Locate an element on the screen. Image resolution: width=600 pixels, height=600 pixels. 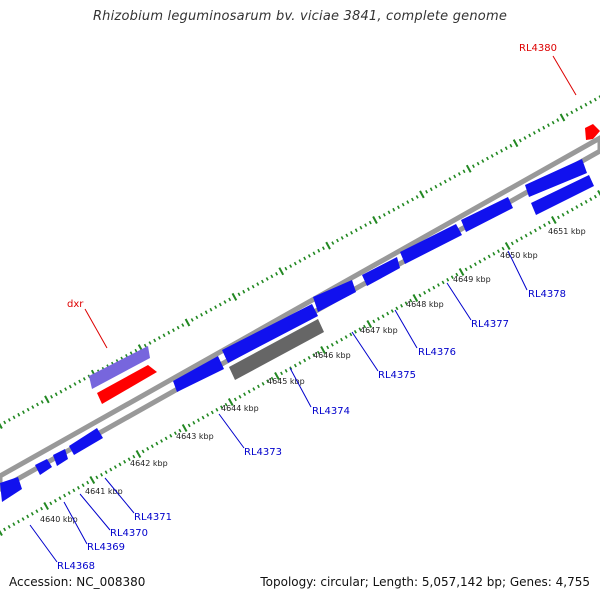
feature-other-gene is located at coordinates (276, 349).